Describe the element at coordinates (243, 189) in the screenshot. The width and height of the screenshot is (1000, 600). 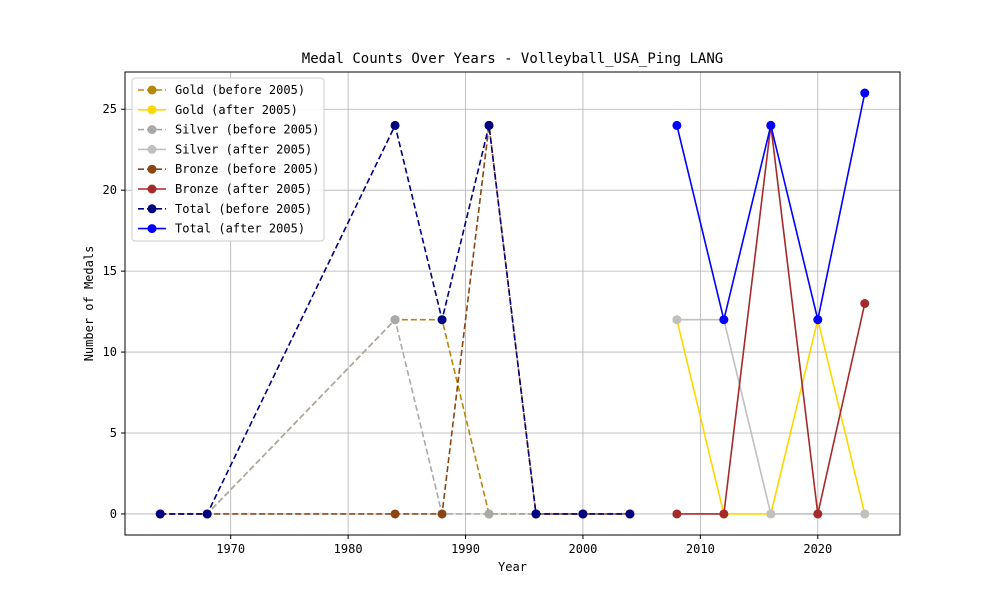
I see `legend-label: Bronze (after 2005)` at that location.